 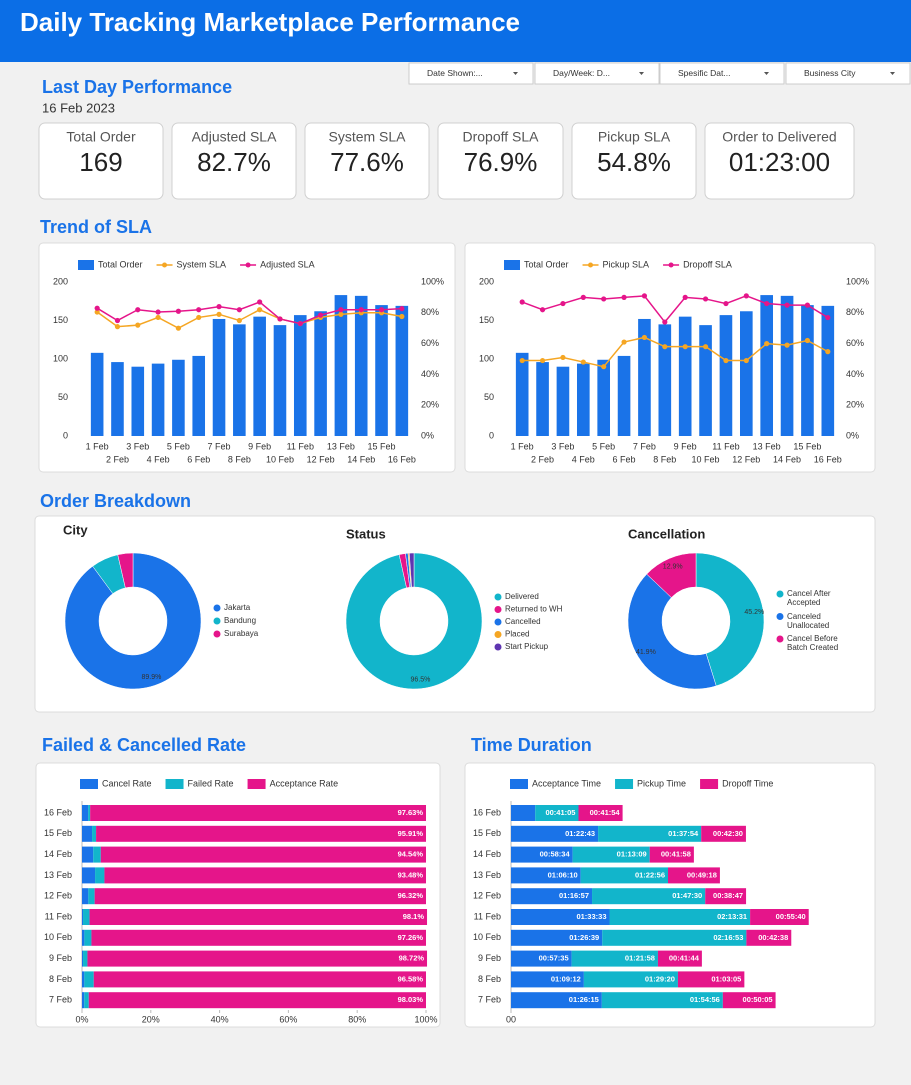 I want to click on x-tick-label: 9 Feb, so click(x=685, y=446).